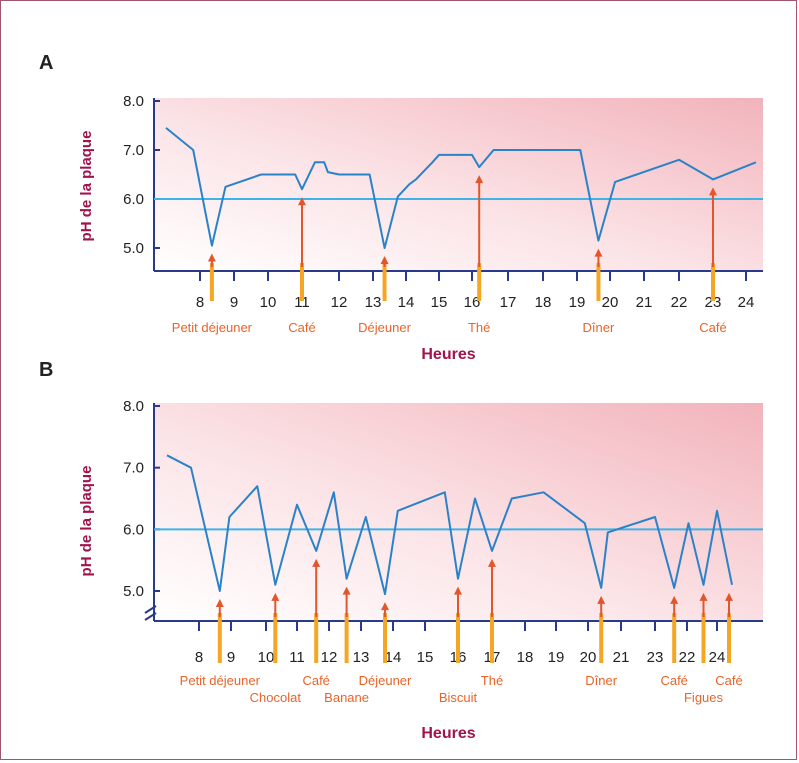 The image size is (799, 763). Describe the element at coordinates (458, 697) in the screenshot. I see `event-label: Biscuit` at that location.